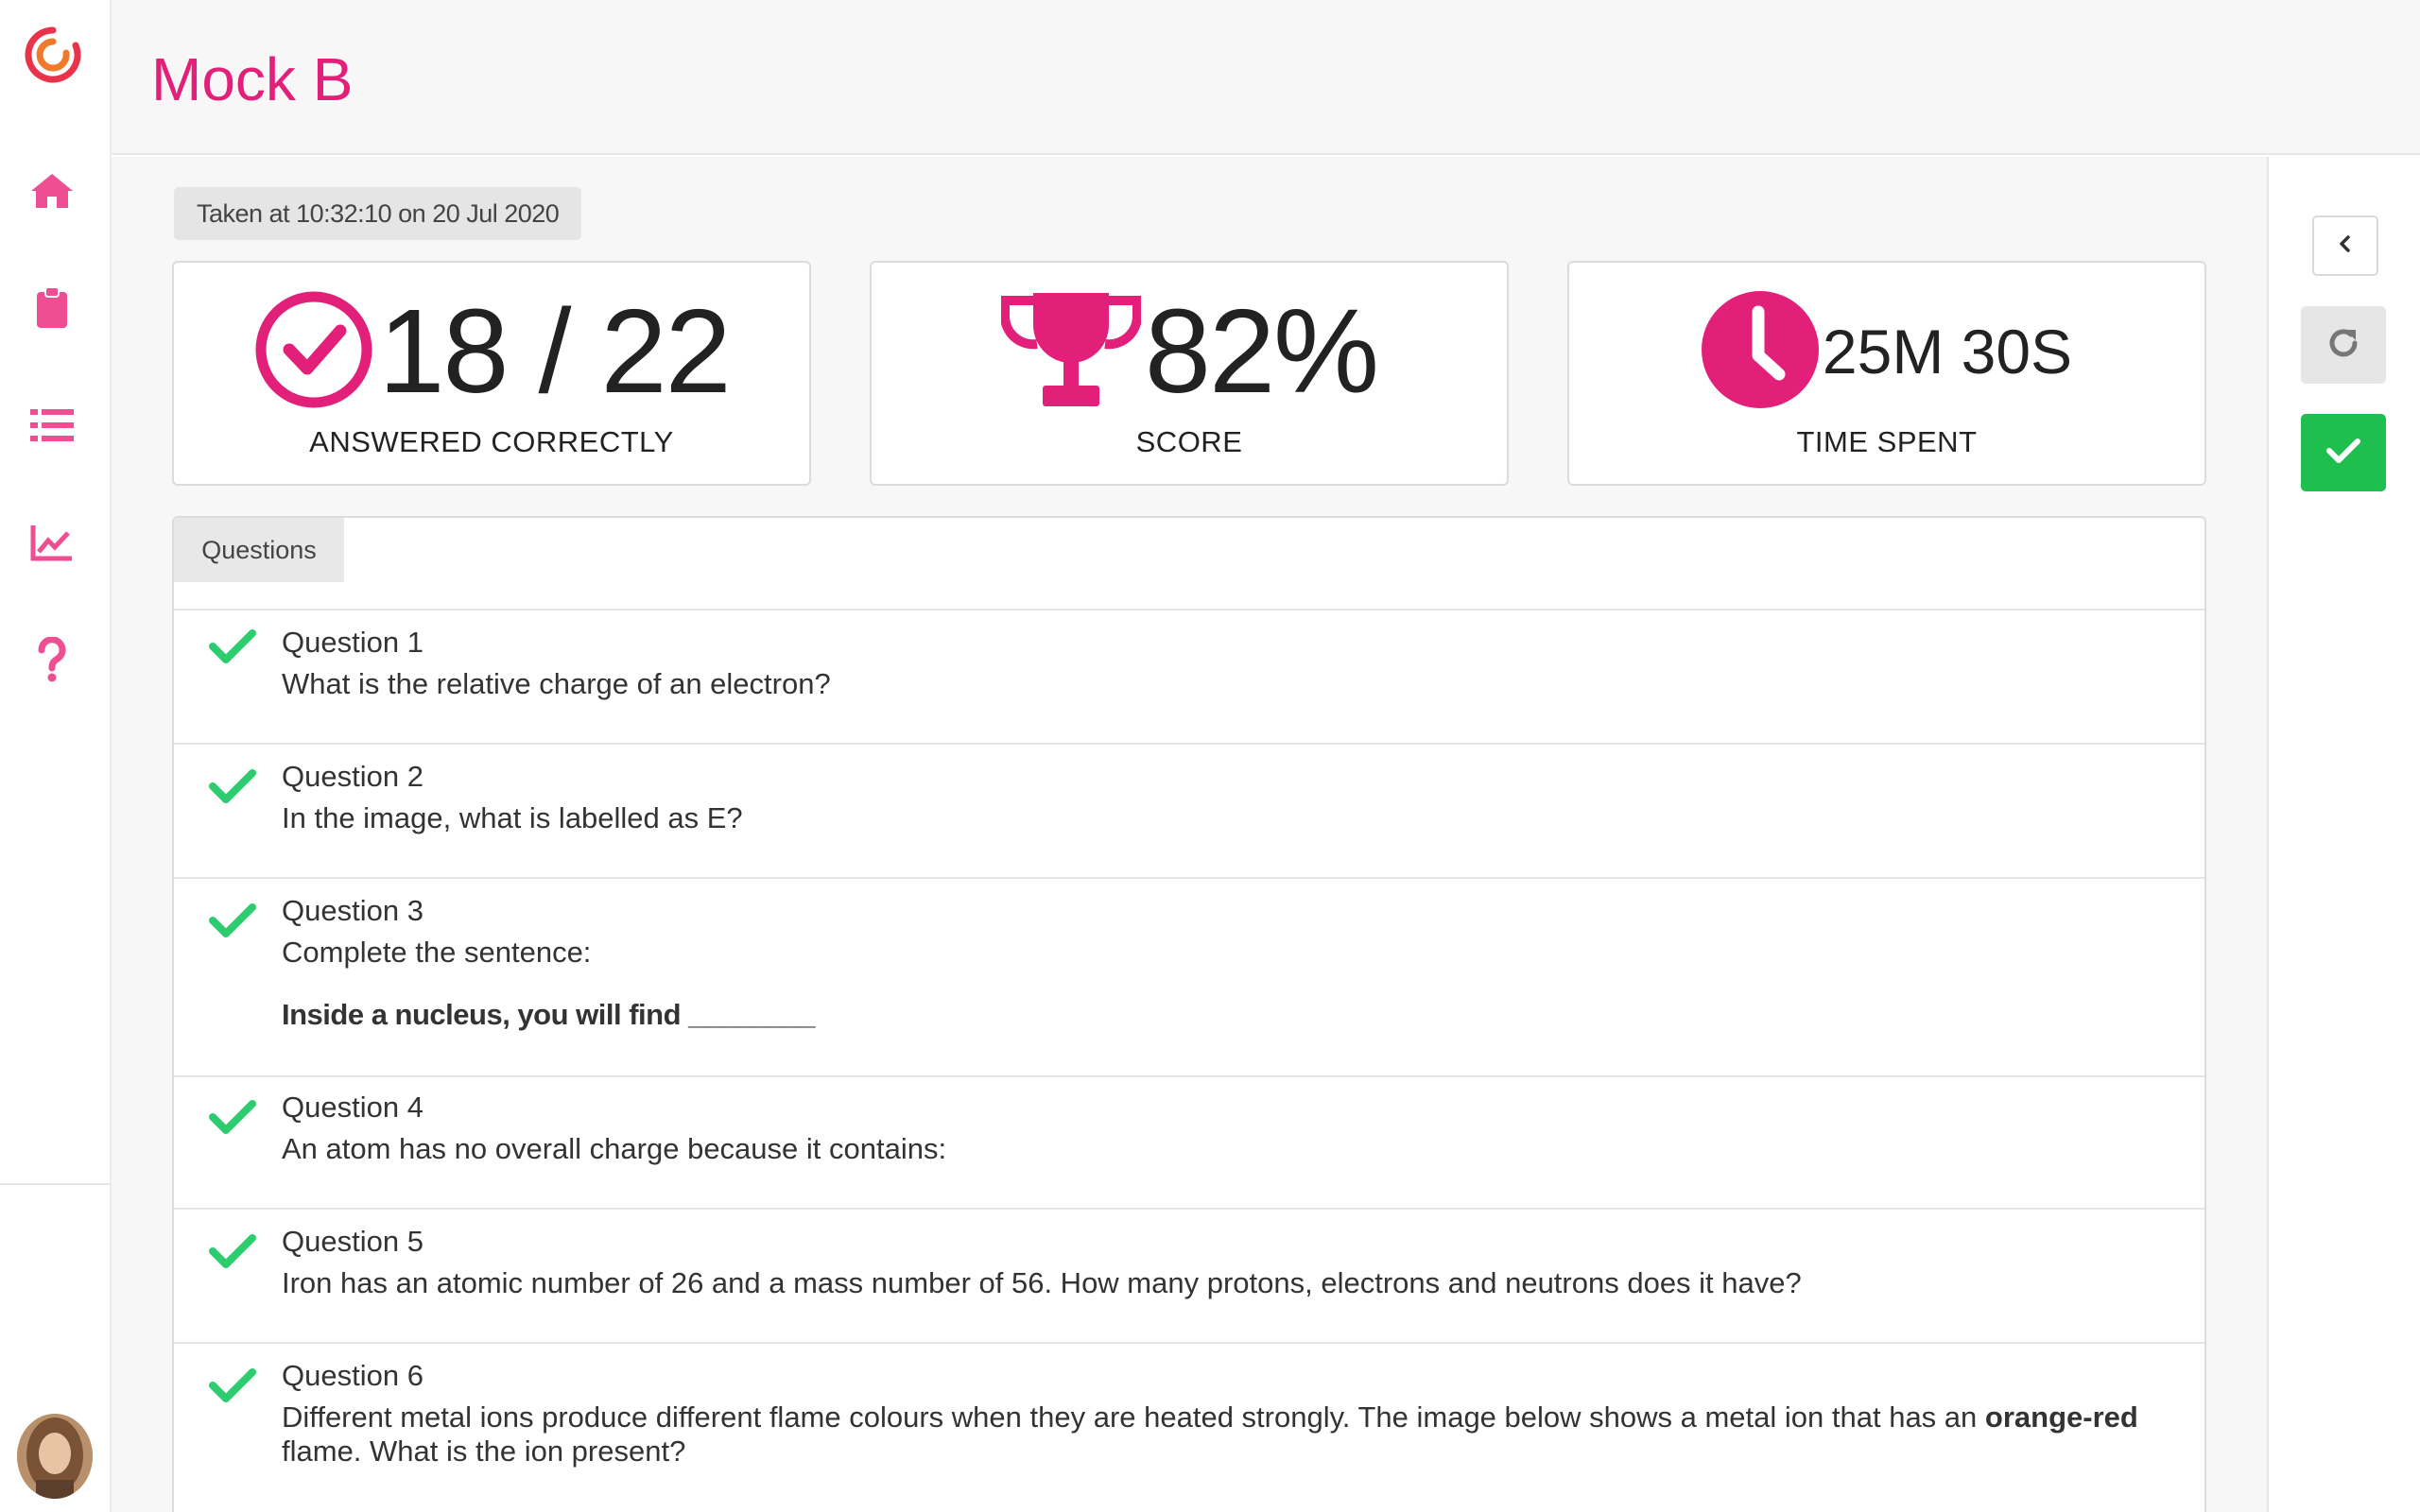  Describe the element at coordinates (259, 550) in the screenshot. I see `tab-questions: Questions` at that location.